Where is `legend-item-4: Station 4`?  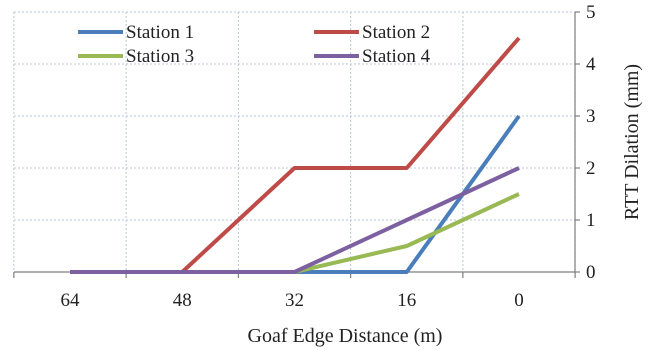
legend-item-4: Station 4 is located at coordinates (372, 56).